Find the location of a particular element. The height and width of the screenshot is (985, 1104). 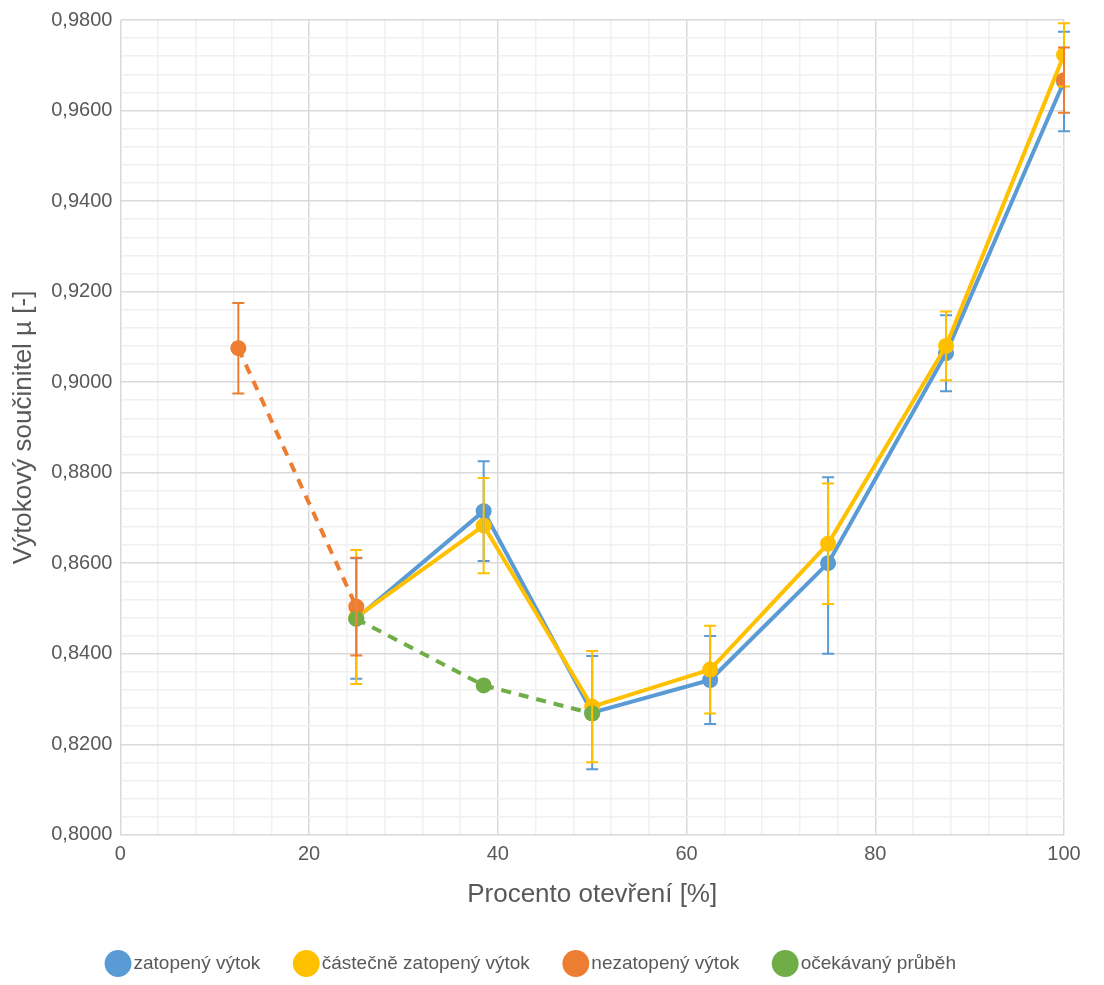

x-tick-label: 40 is located at coordinates (497, 853).